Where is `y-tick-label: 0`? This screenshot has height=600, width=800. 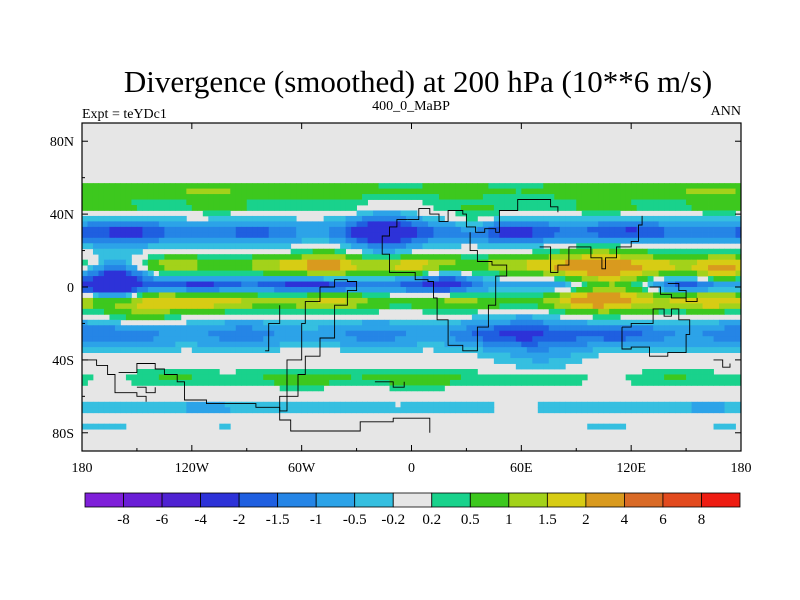
y-tick-label: 0 is located at coordinates (70, 288).